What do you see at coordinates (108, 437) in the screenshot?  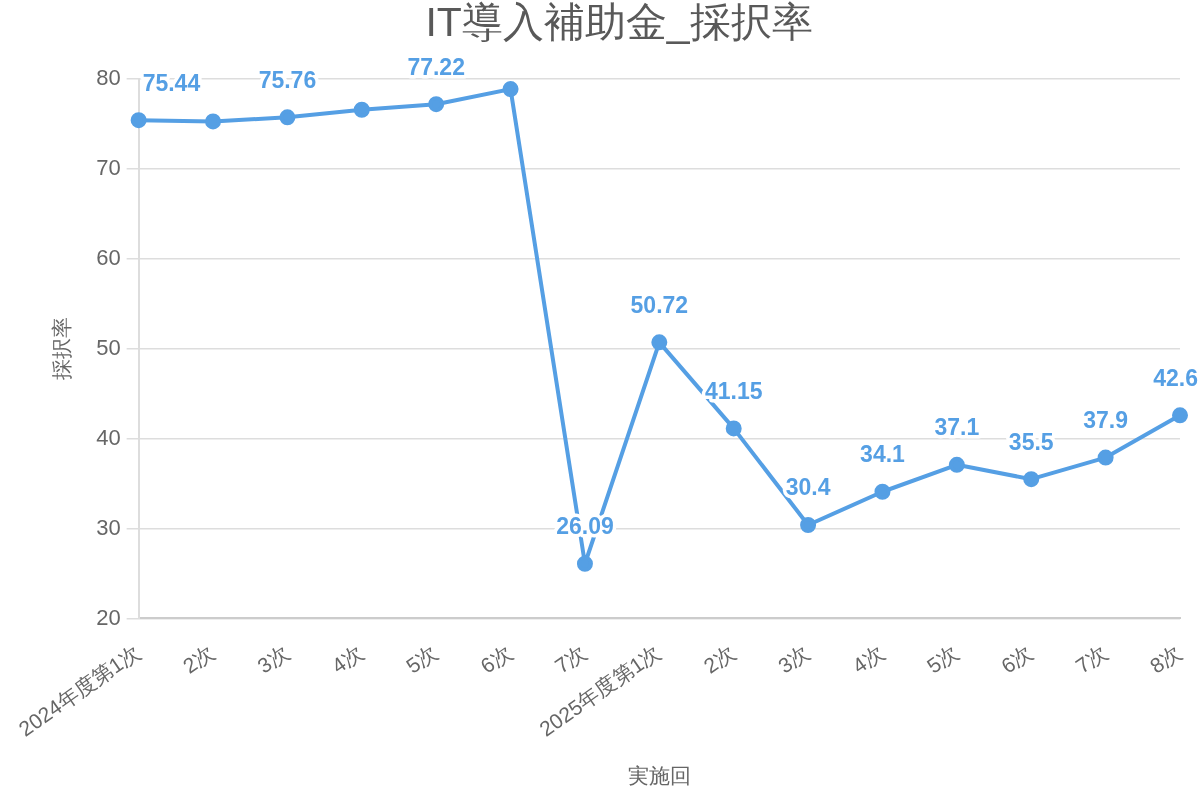 I see `y-tick-label: 40` at bounding box center [108, 437].